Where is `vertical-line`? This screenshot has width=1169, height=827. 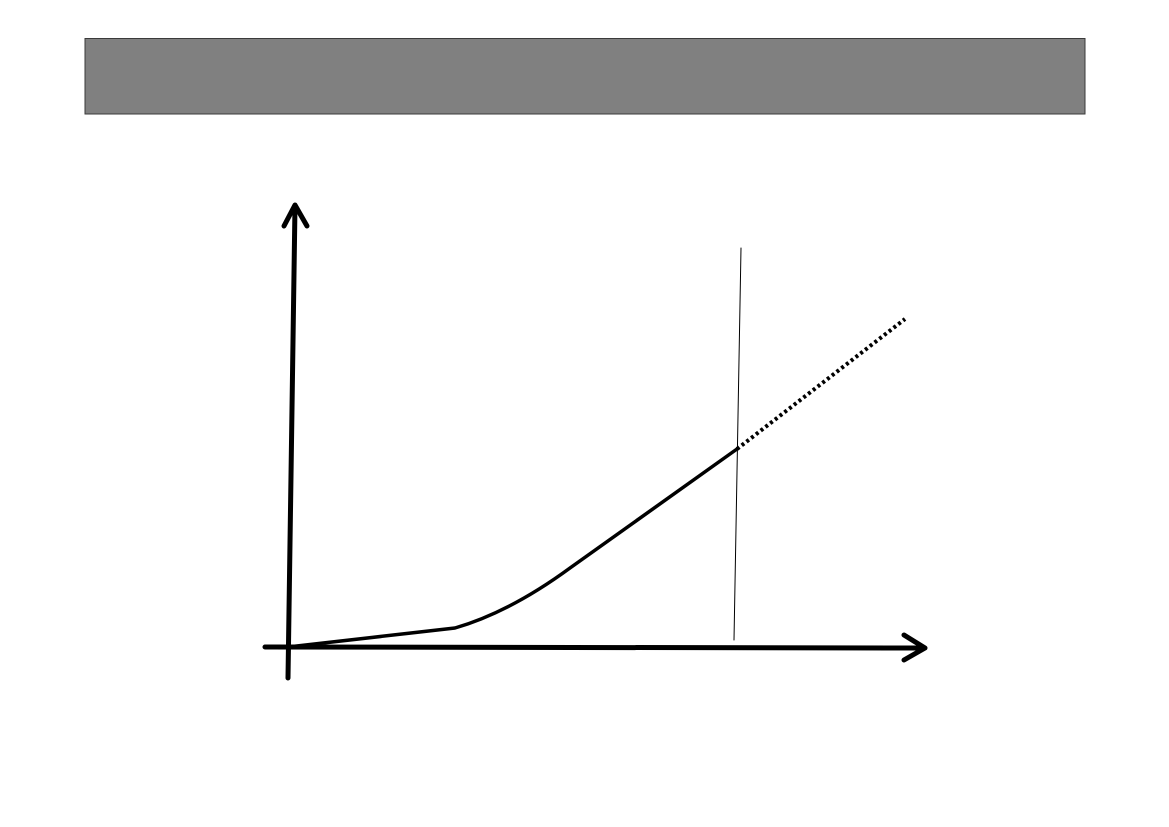
vertical-line is located at coordinates (737, 444).